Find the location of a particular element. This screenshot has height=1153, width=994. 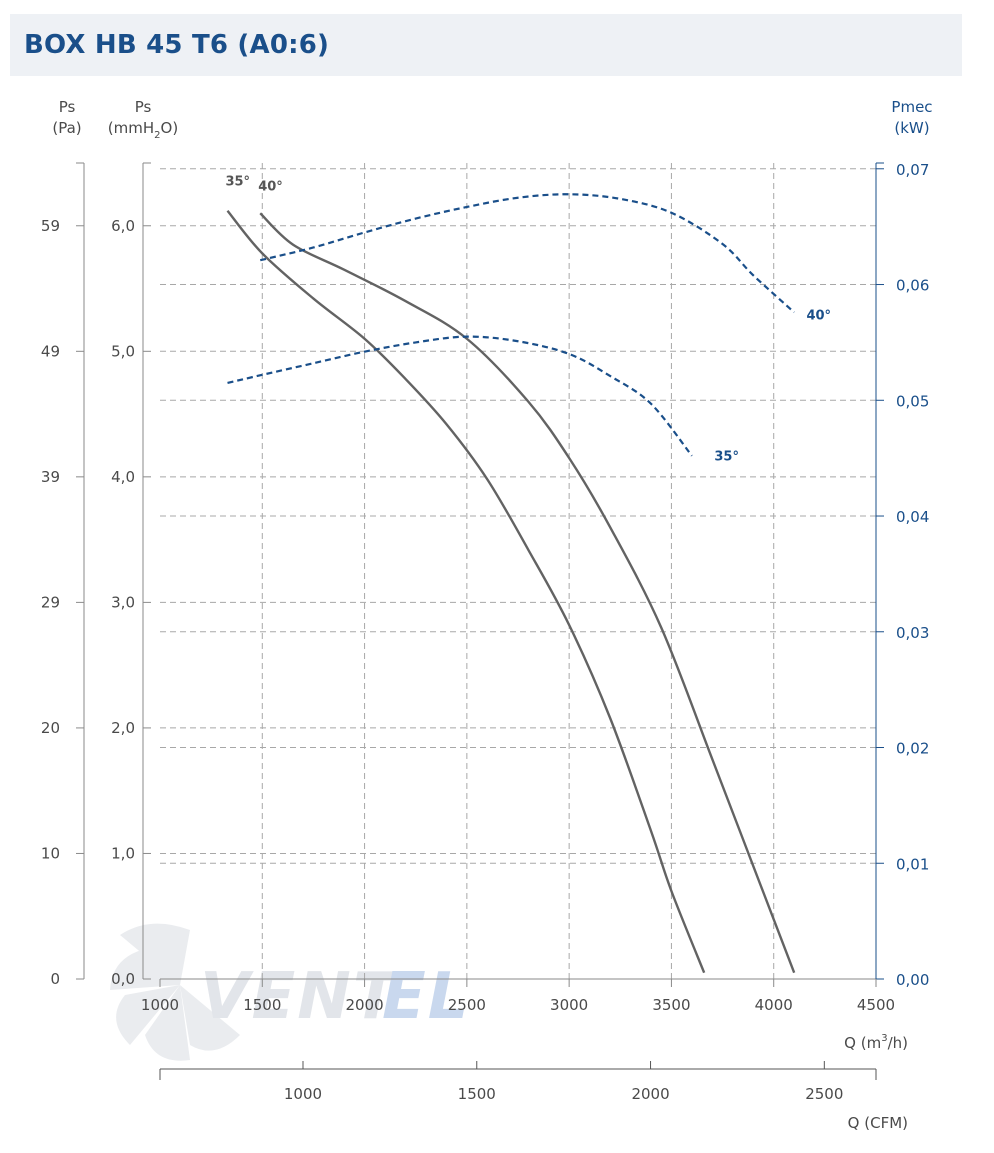

y-right-tick-label: 0,03 is located at coordinates (912, 633).